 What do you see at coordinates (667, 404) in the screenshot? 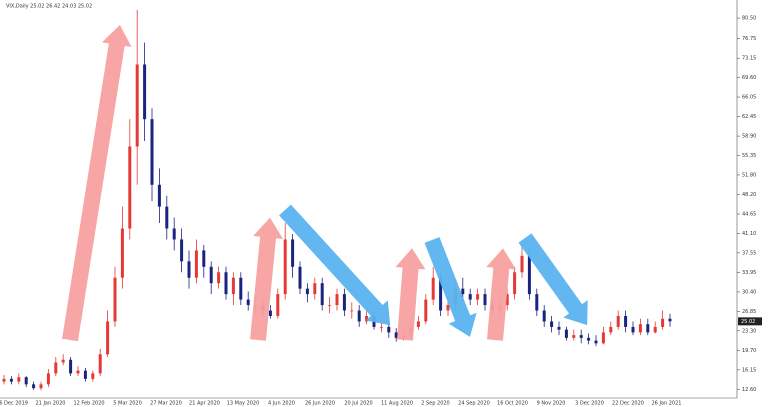
I see `x-tick-label: 26 Jan 2021` at bounding box center [667, 404].